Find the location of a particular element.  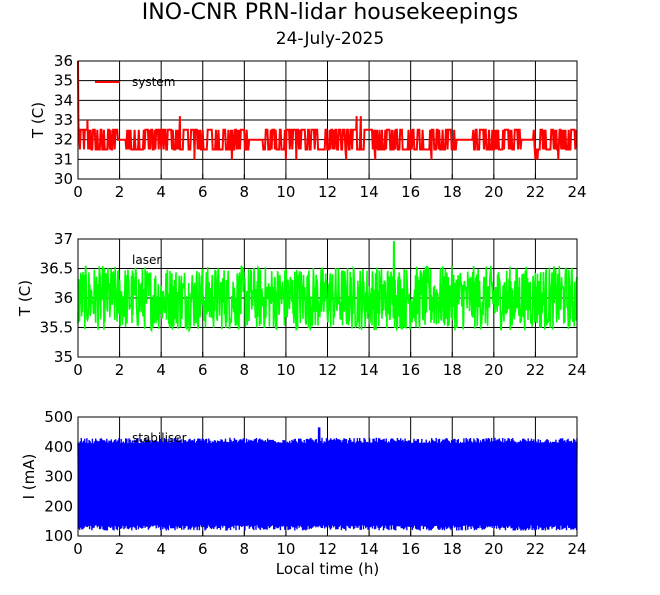

y-tick-label: 37 is located at coordinates (63, 239).